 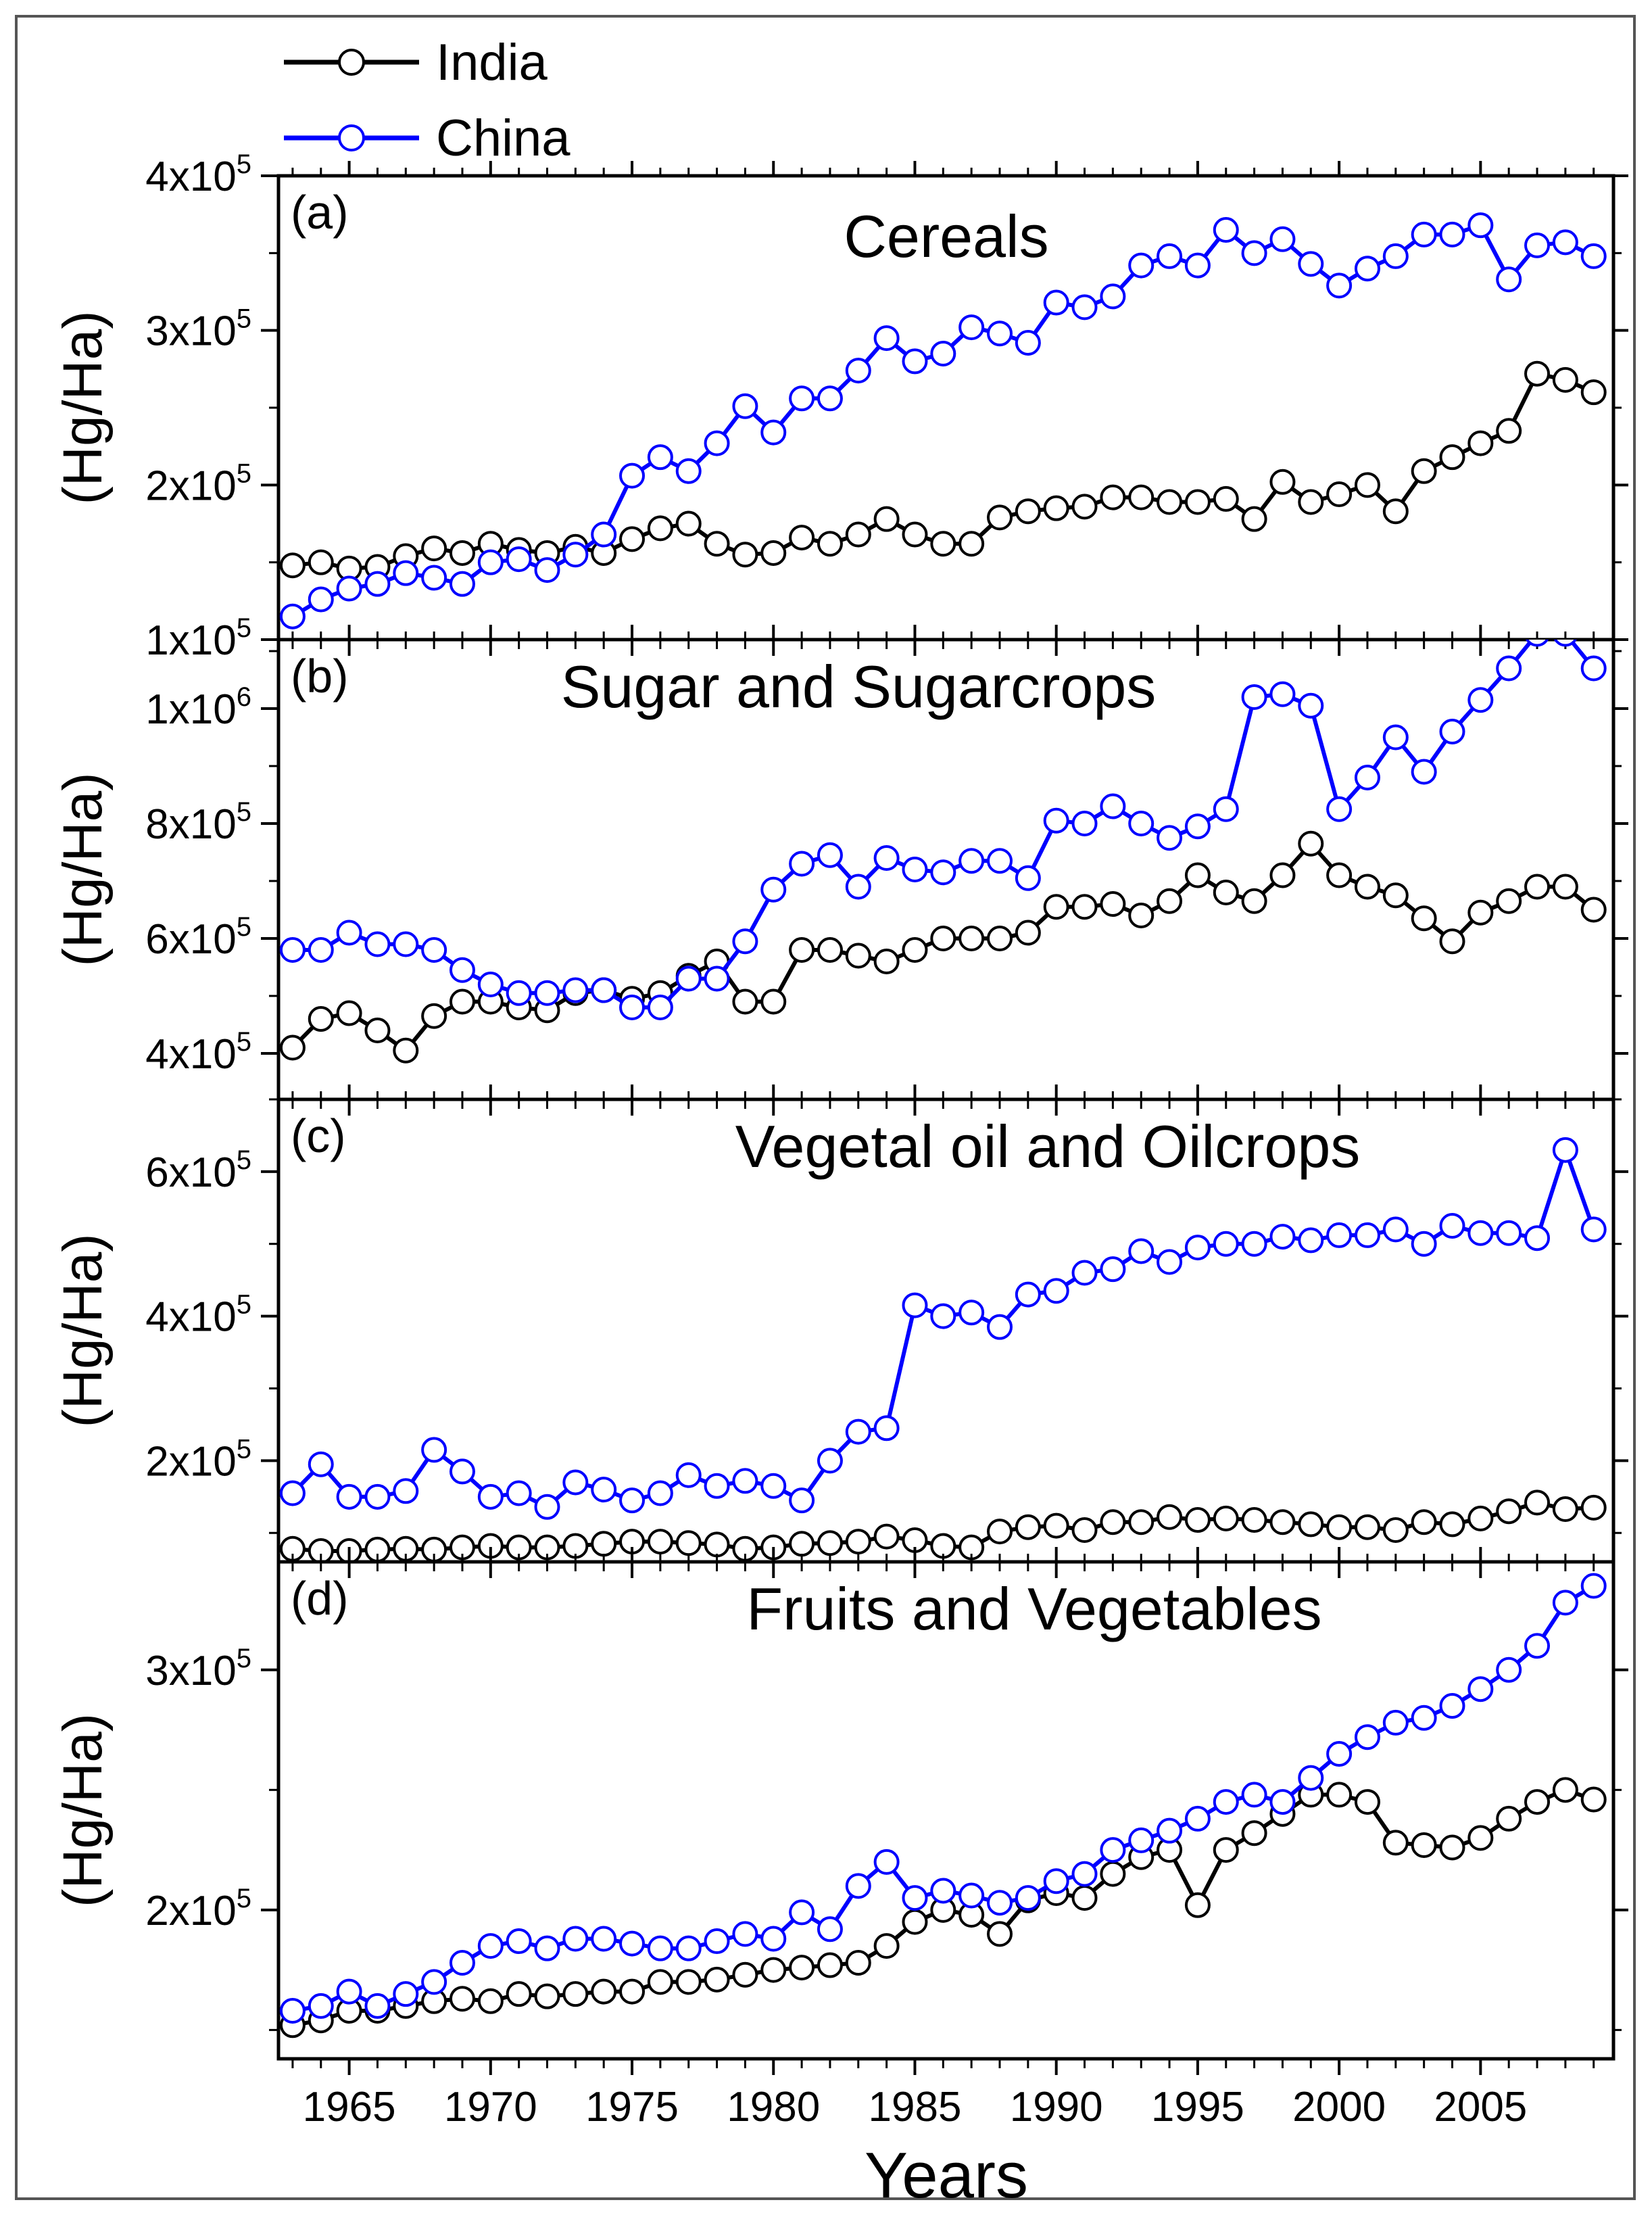 What do you see at coordinates (946, 2175) in the screenshot?
I see `x-axis-label: Years` at bounding box center [946, 2175].